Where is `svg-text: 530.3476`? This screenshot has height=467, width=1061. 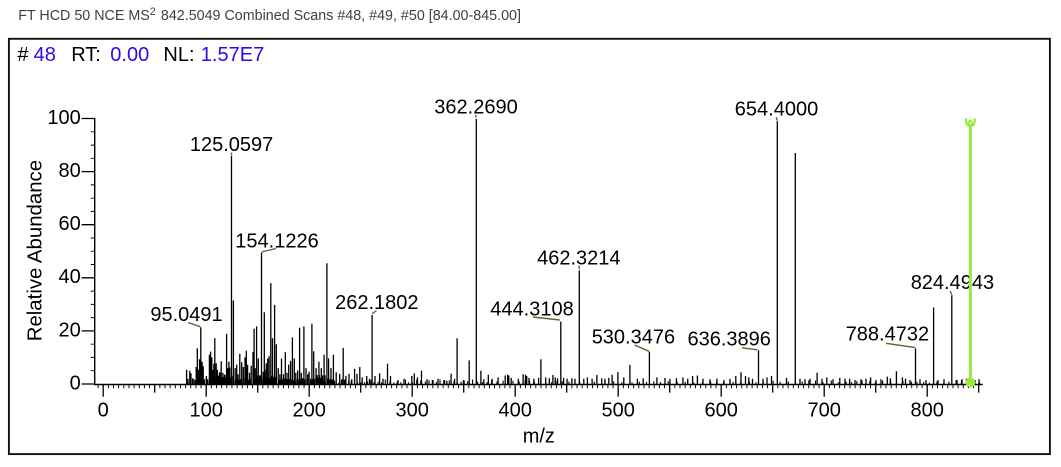
svg-text: 530.3476 is located at coordinates (633, 337).